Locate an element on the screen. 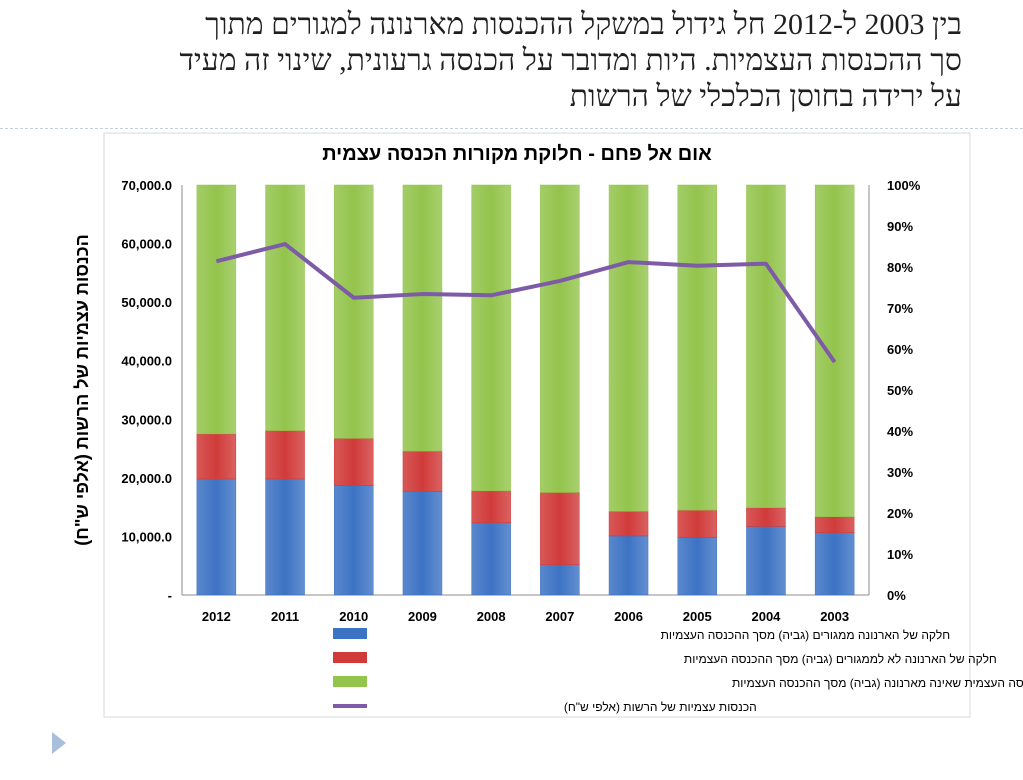  y2-tick-label: 30% is located at coordinates (900, 472).